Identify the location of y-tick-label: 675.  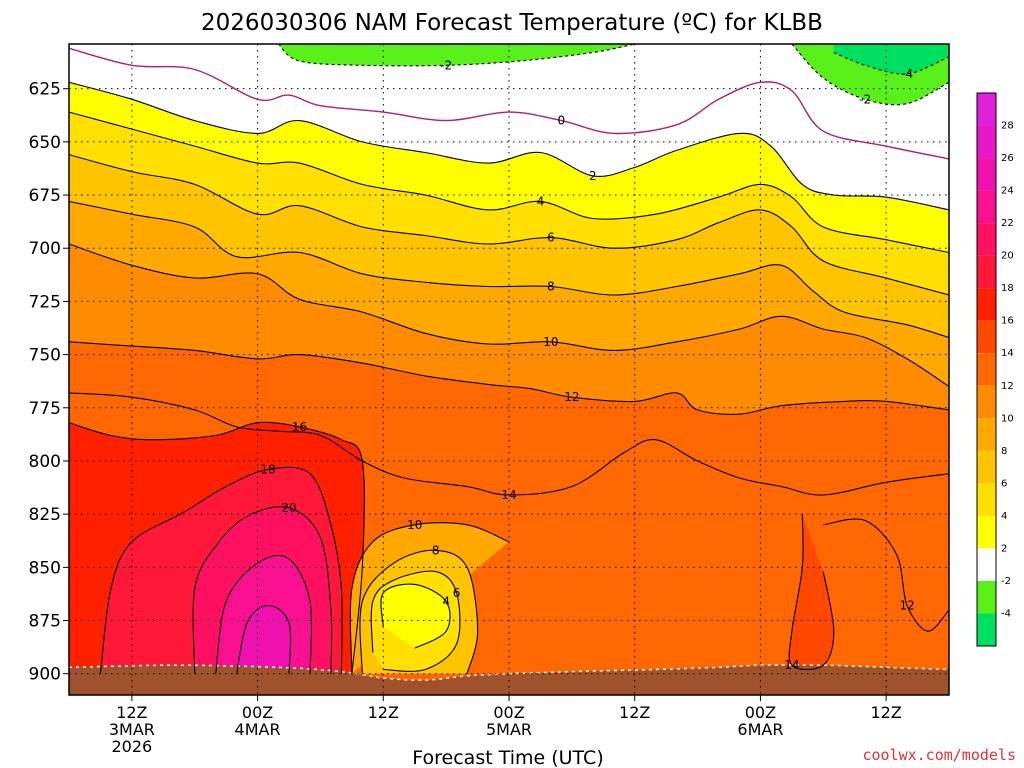
(45, 196).